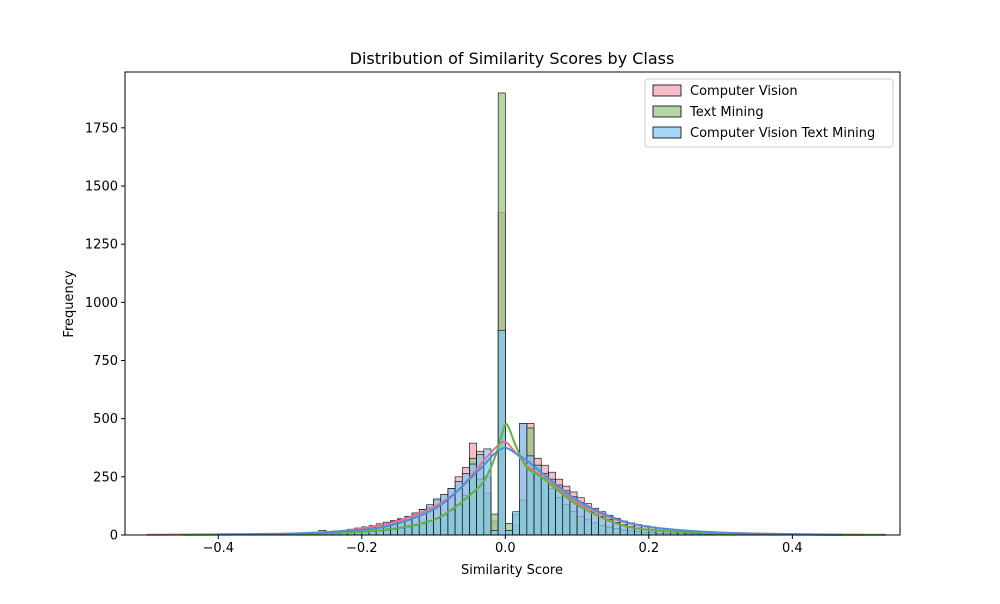 The width and height of the screenshot is (1000, 604). I want to click on x-tick-label: 0.0, so click(505, 548).